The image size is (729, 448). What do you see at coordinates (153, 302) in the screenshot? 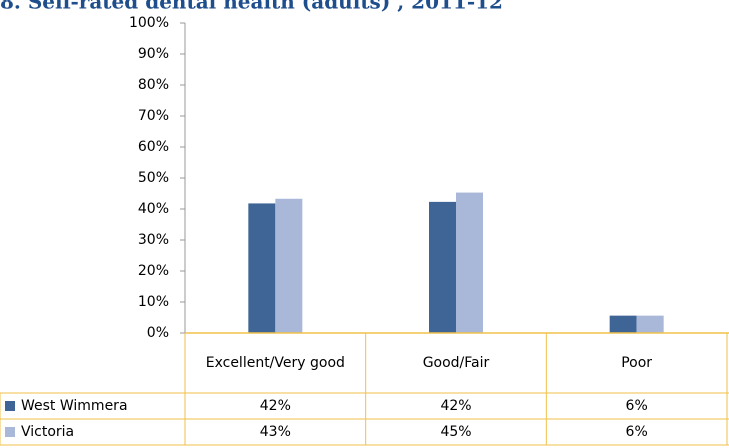
I see `y-tick-label: 10%` at bounding box center [153, 302].